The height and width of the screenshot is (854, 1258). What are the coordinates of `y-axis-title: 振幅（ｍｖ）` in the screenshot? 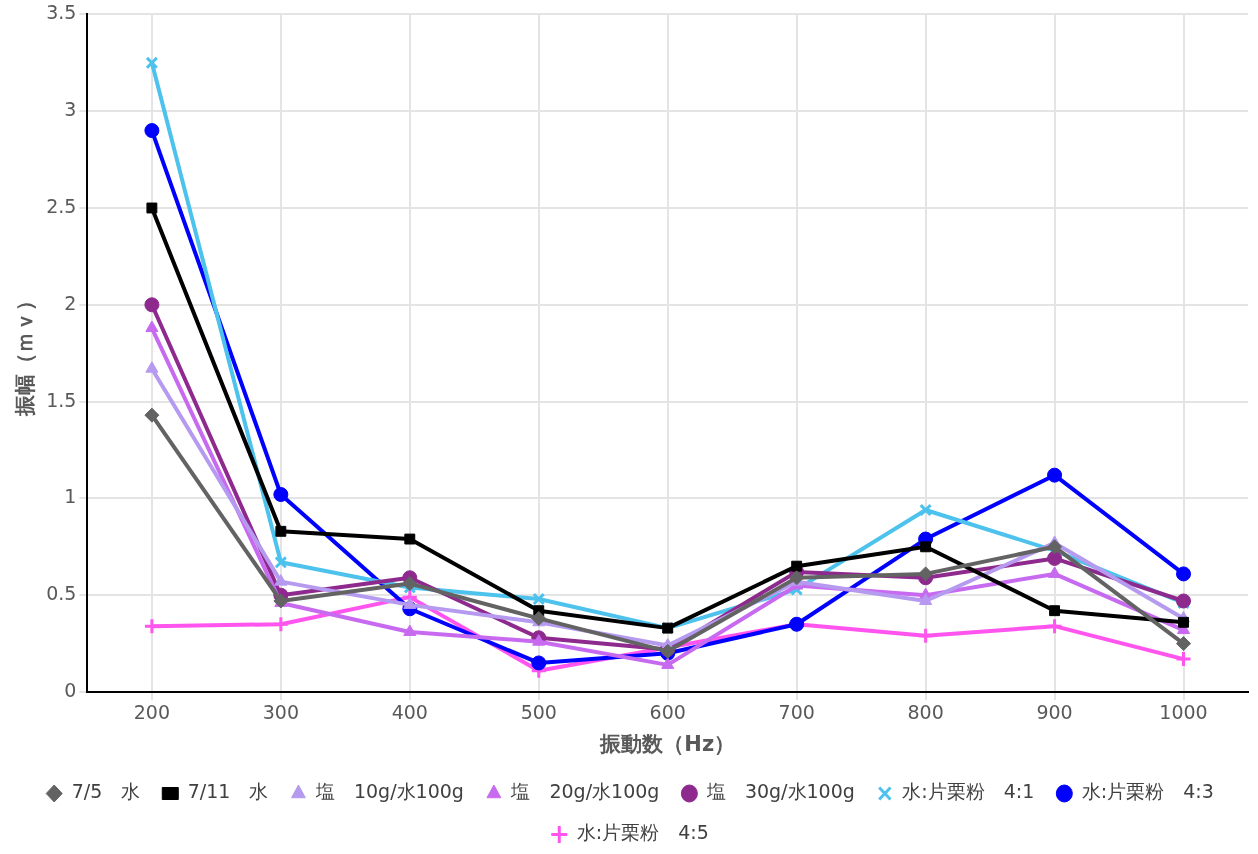 It's located at (25, 354).